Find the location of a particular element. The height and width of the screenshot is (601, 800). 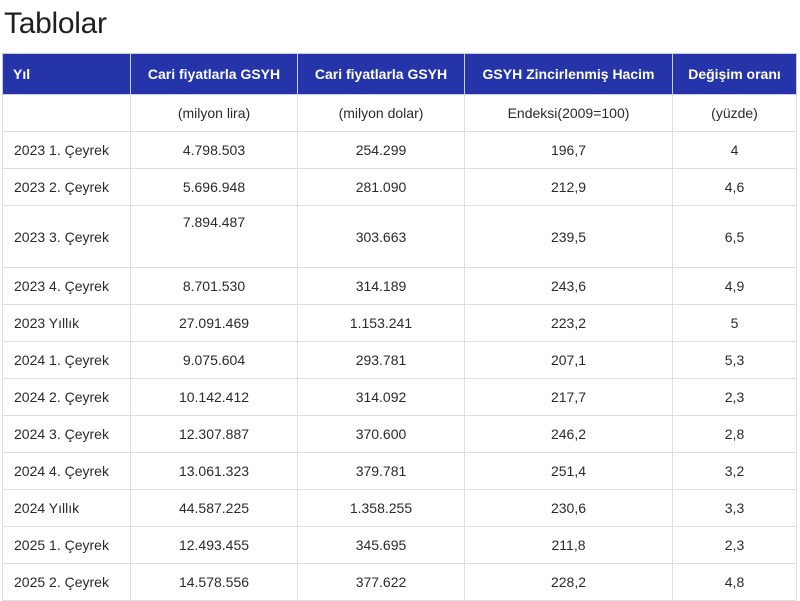

cell-gdp-dollar: 314.189 is located at coordinates (381, 286).